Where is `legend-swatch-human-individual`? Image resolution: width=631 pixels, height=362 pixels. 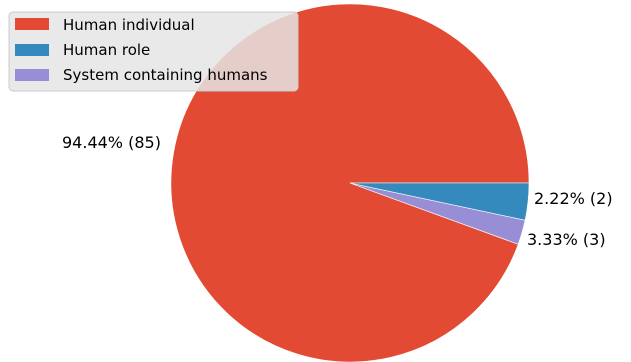
legend-swatch-human-individual is located at coordinates (32, 24).